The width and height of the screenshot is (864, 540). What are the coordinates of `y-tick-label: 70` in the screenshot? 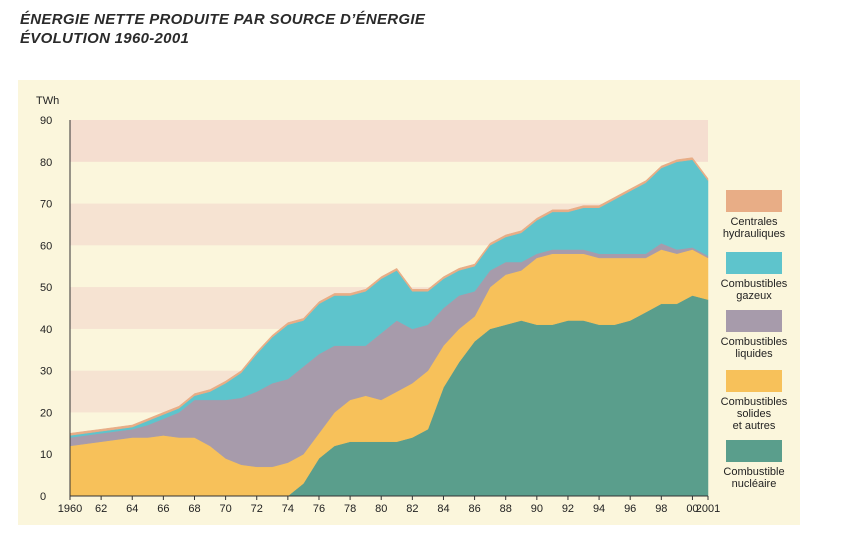 It's located at (46, 205).